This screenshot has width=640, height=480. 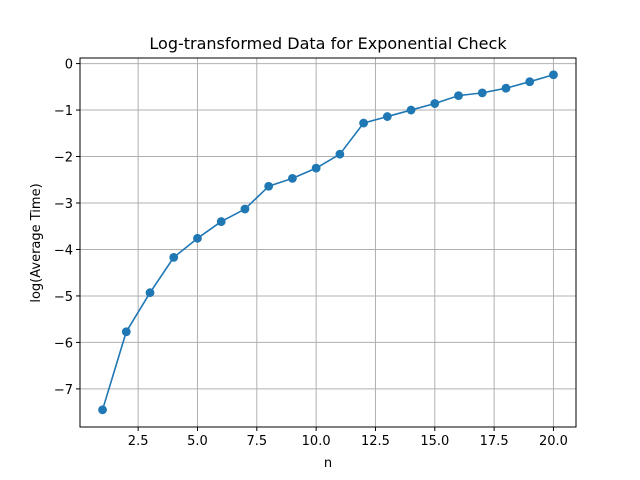 I want to click on x-tick-label: 12.5, so click(x=375, y=441).